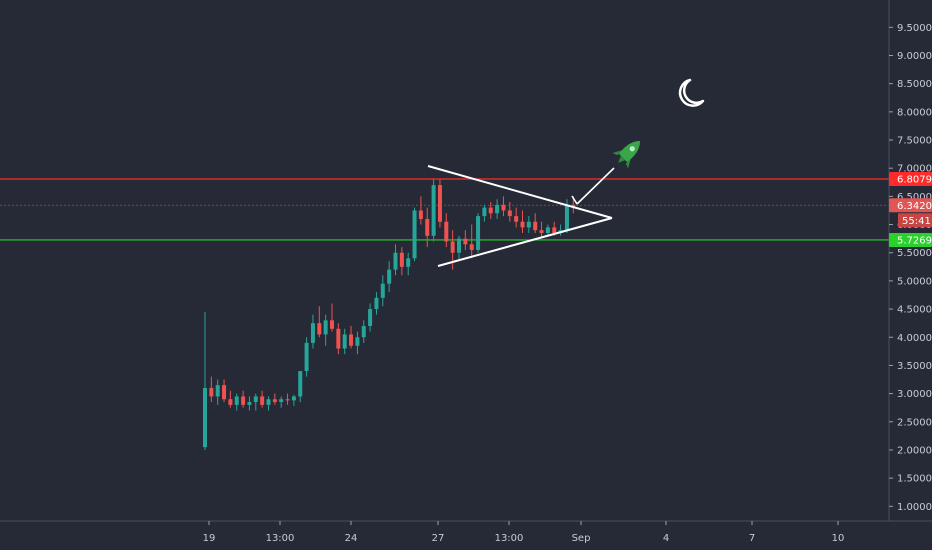  I want to click on triangle-pattern, so click(520, 216).